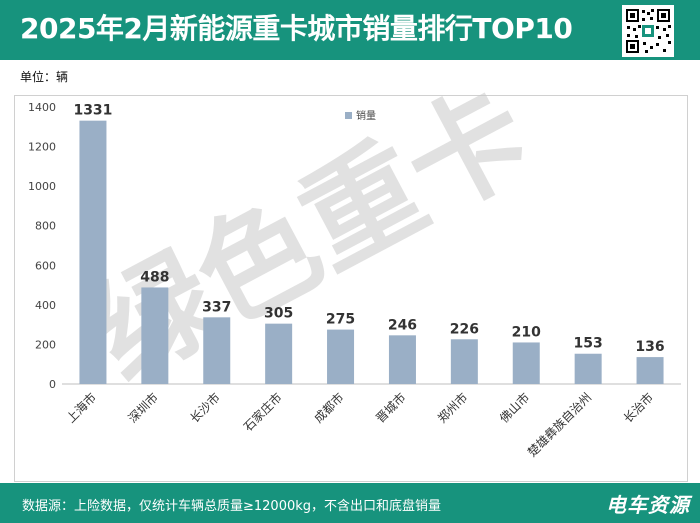 The image size is (700, 523). What do you see at coordinates (366, 115) in the screenshot?
I see `legend-label: 销量` at bounding box center [366, 115].